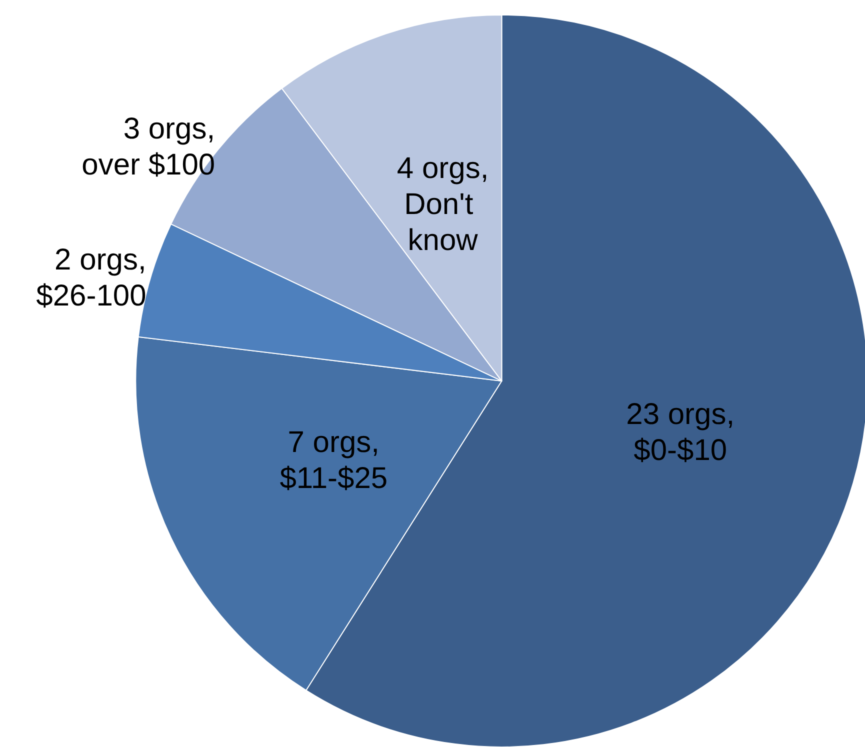  I want to click on data-label: 4 orgs,, so click(442, 169).